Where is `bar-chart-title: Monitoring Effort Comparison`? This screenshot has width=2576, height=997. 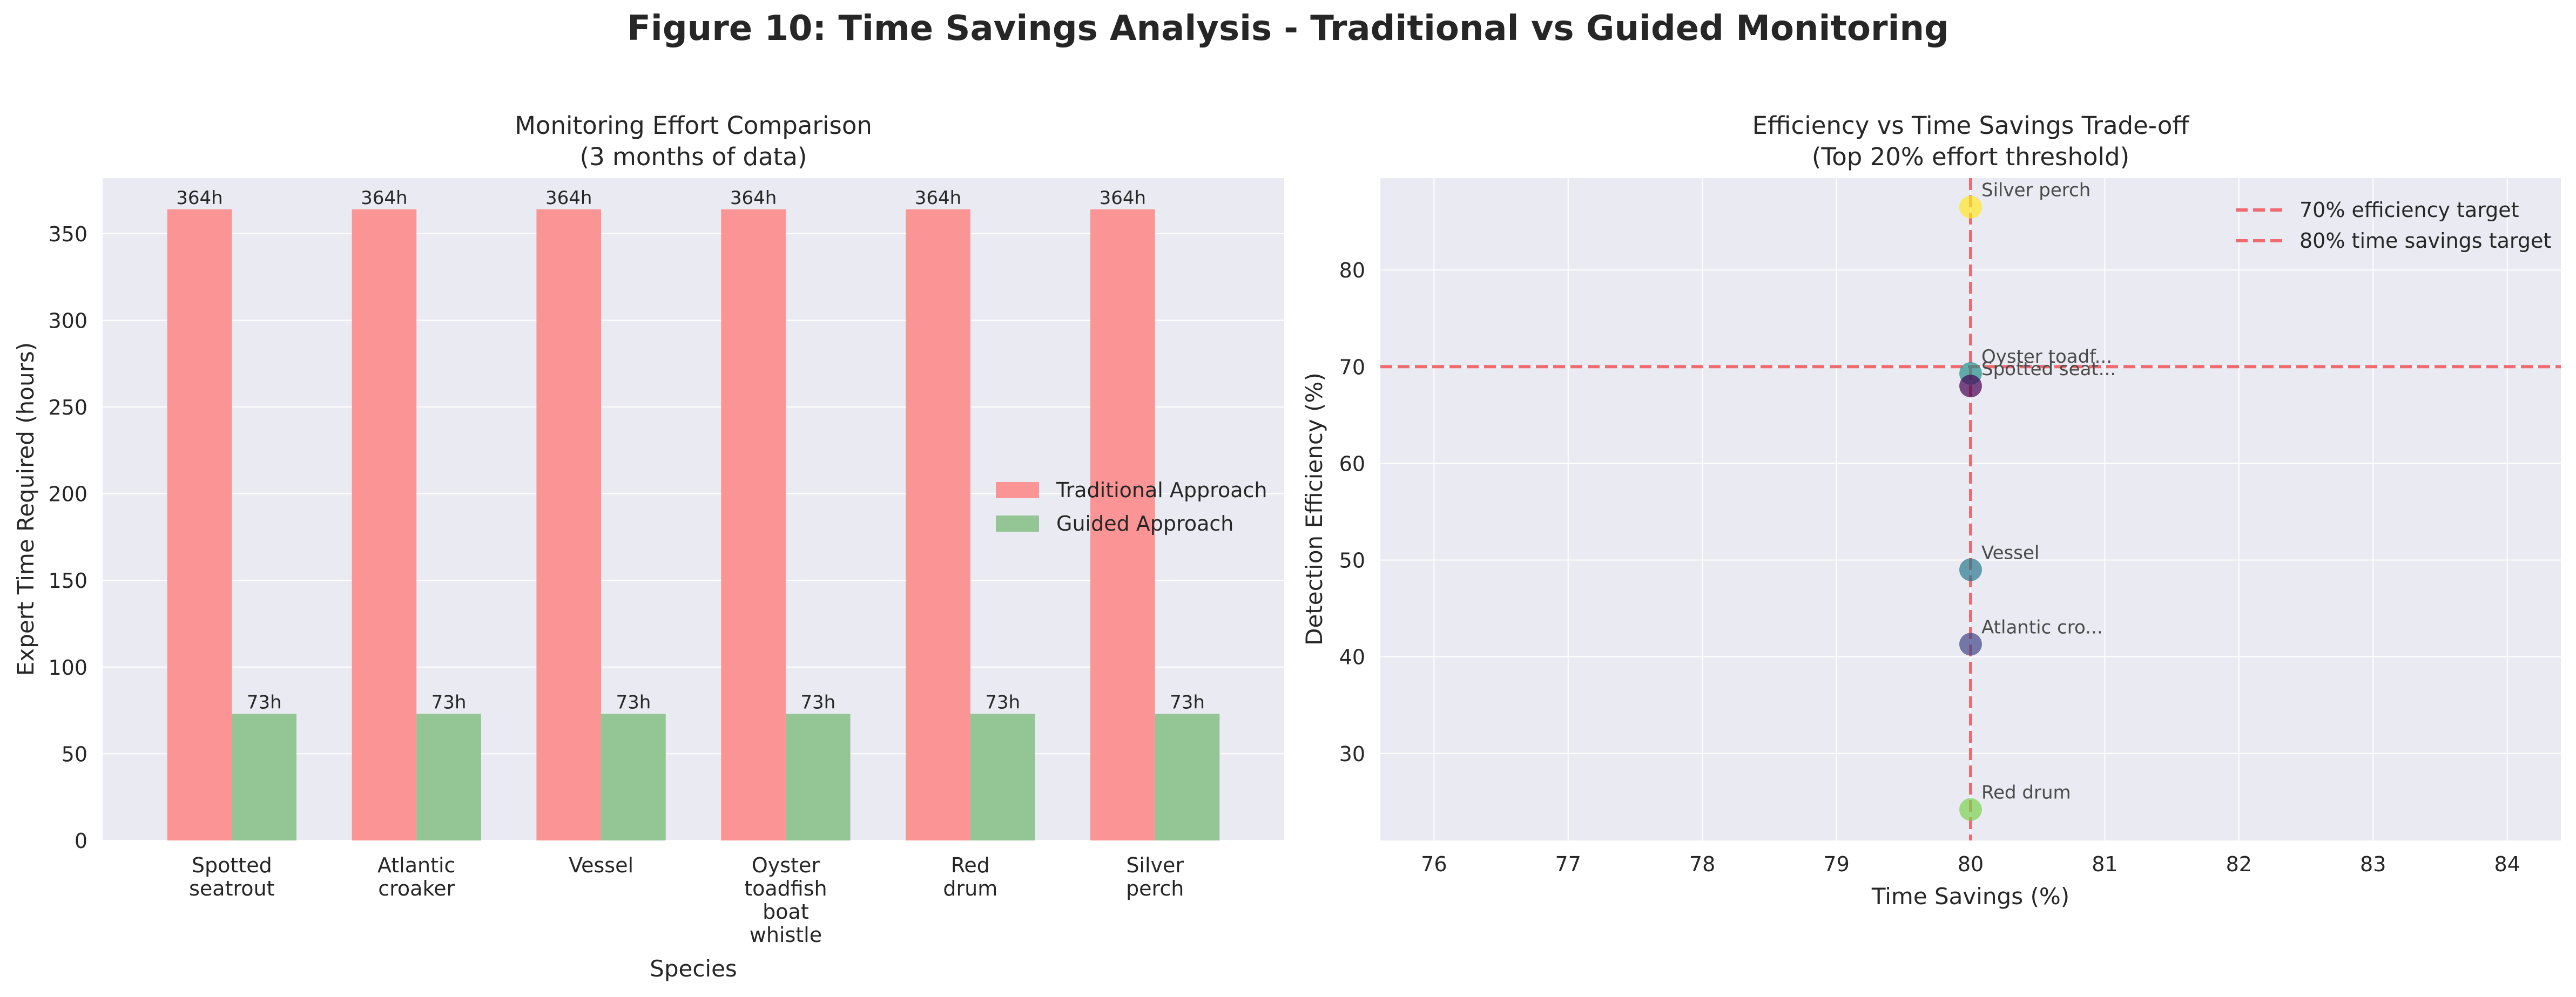
bar-chart-title: Monitoring Effort Comparison is located at coordinates (693, 125).